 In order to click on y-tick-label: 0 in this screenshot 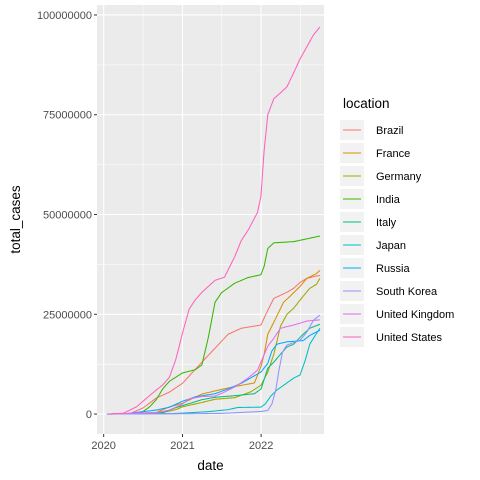, I will do `click(89, 415)`.